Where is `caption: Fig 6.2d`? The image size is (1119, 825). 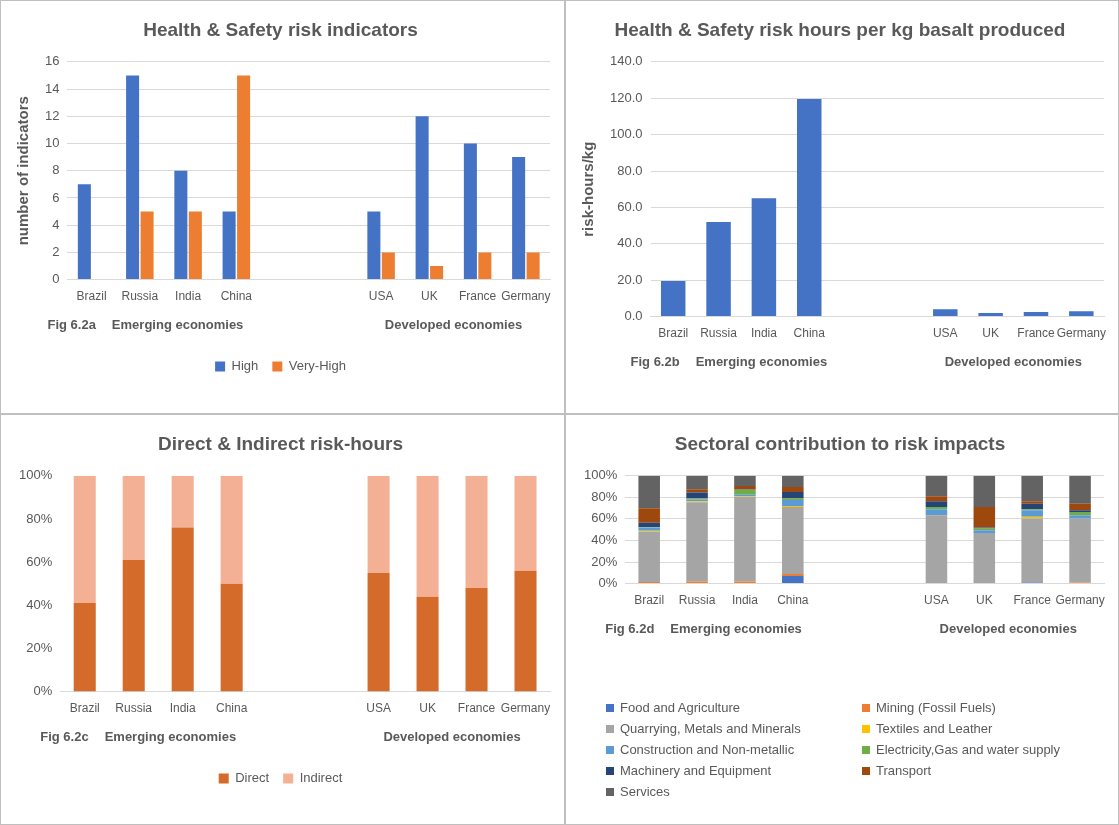 caption: Fig 6.2d is located at coordinates (630, 629).